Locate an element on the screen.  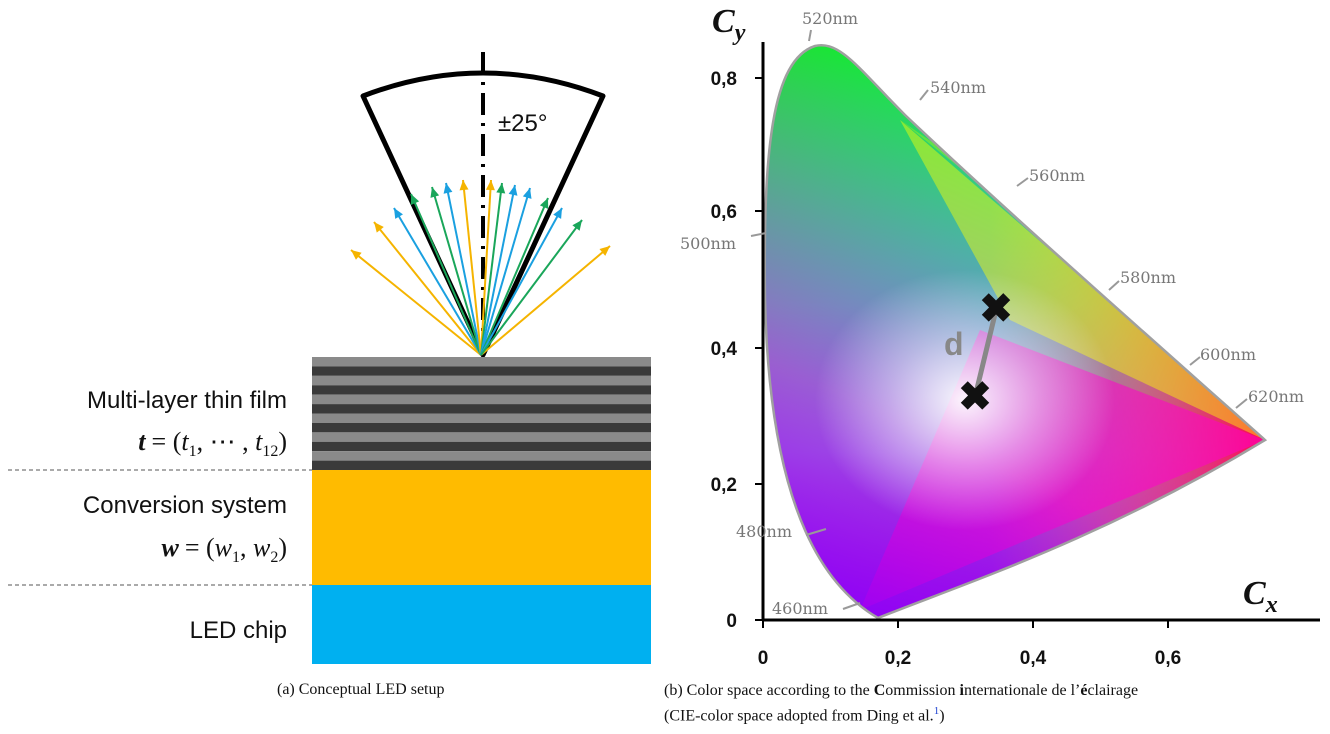
svg-text: 520nm is located at coordinates (830, 18).